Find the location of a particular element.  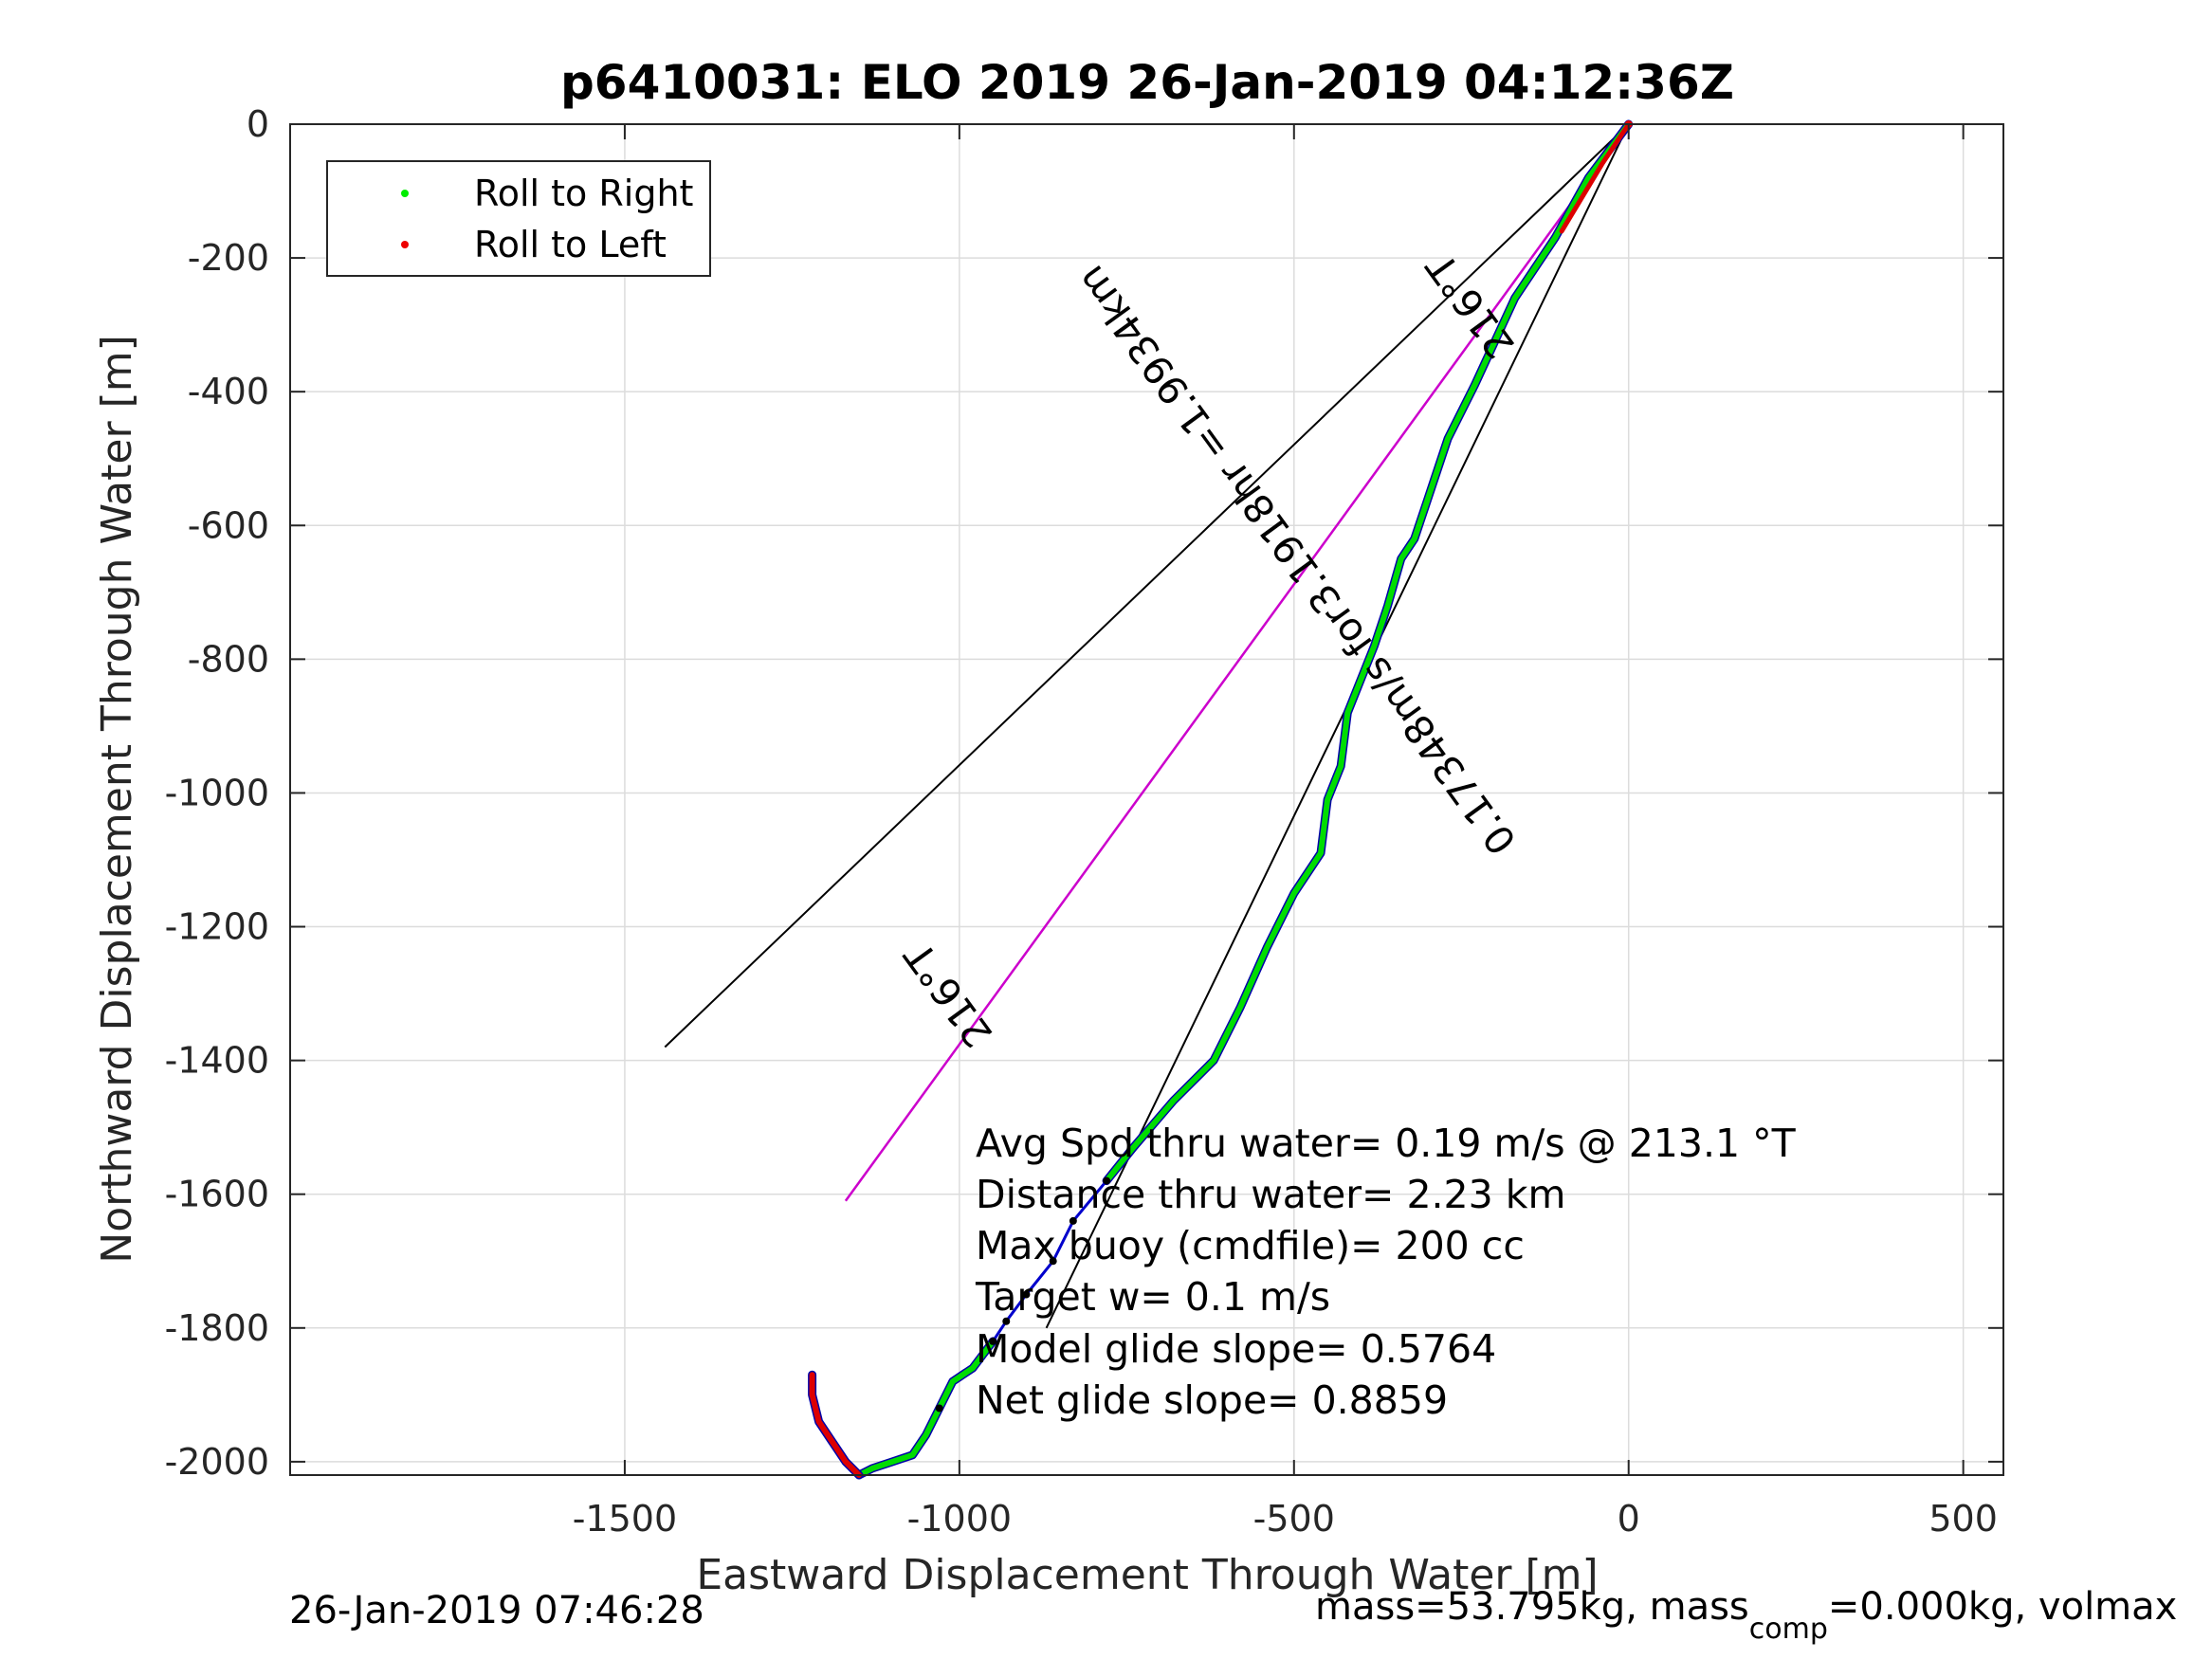

stat-model-glide: Model glide slope= 0.5764 is located at coordinates (1236, 1349).